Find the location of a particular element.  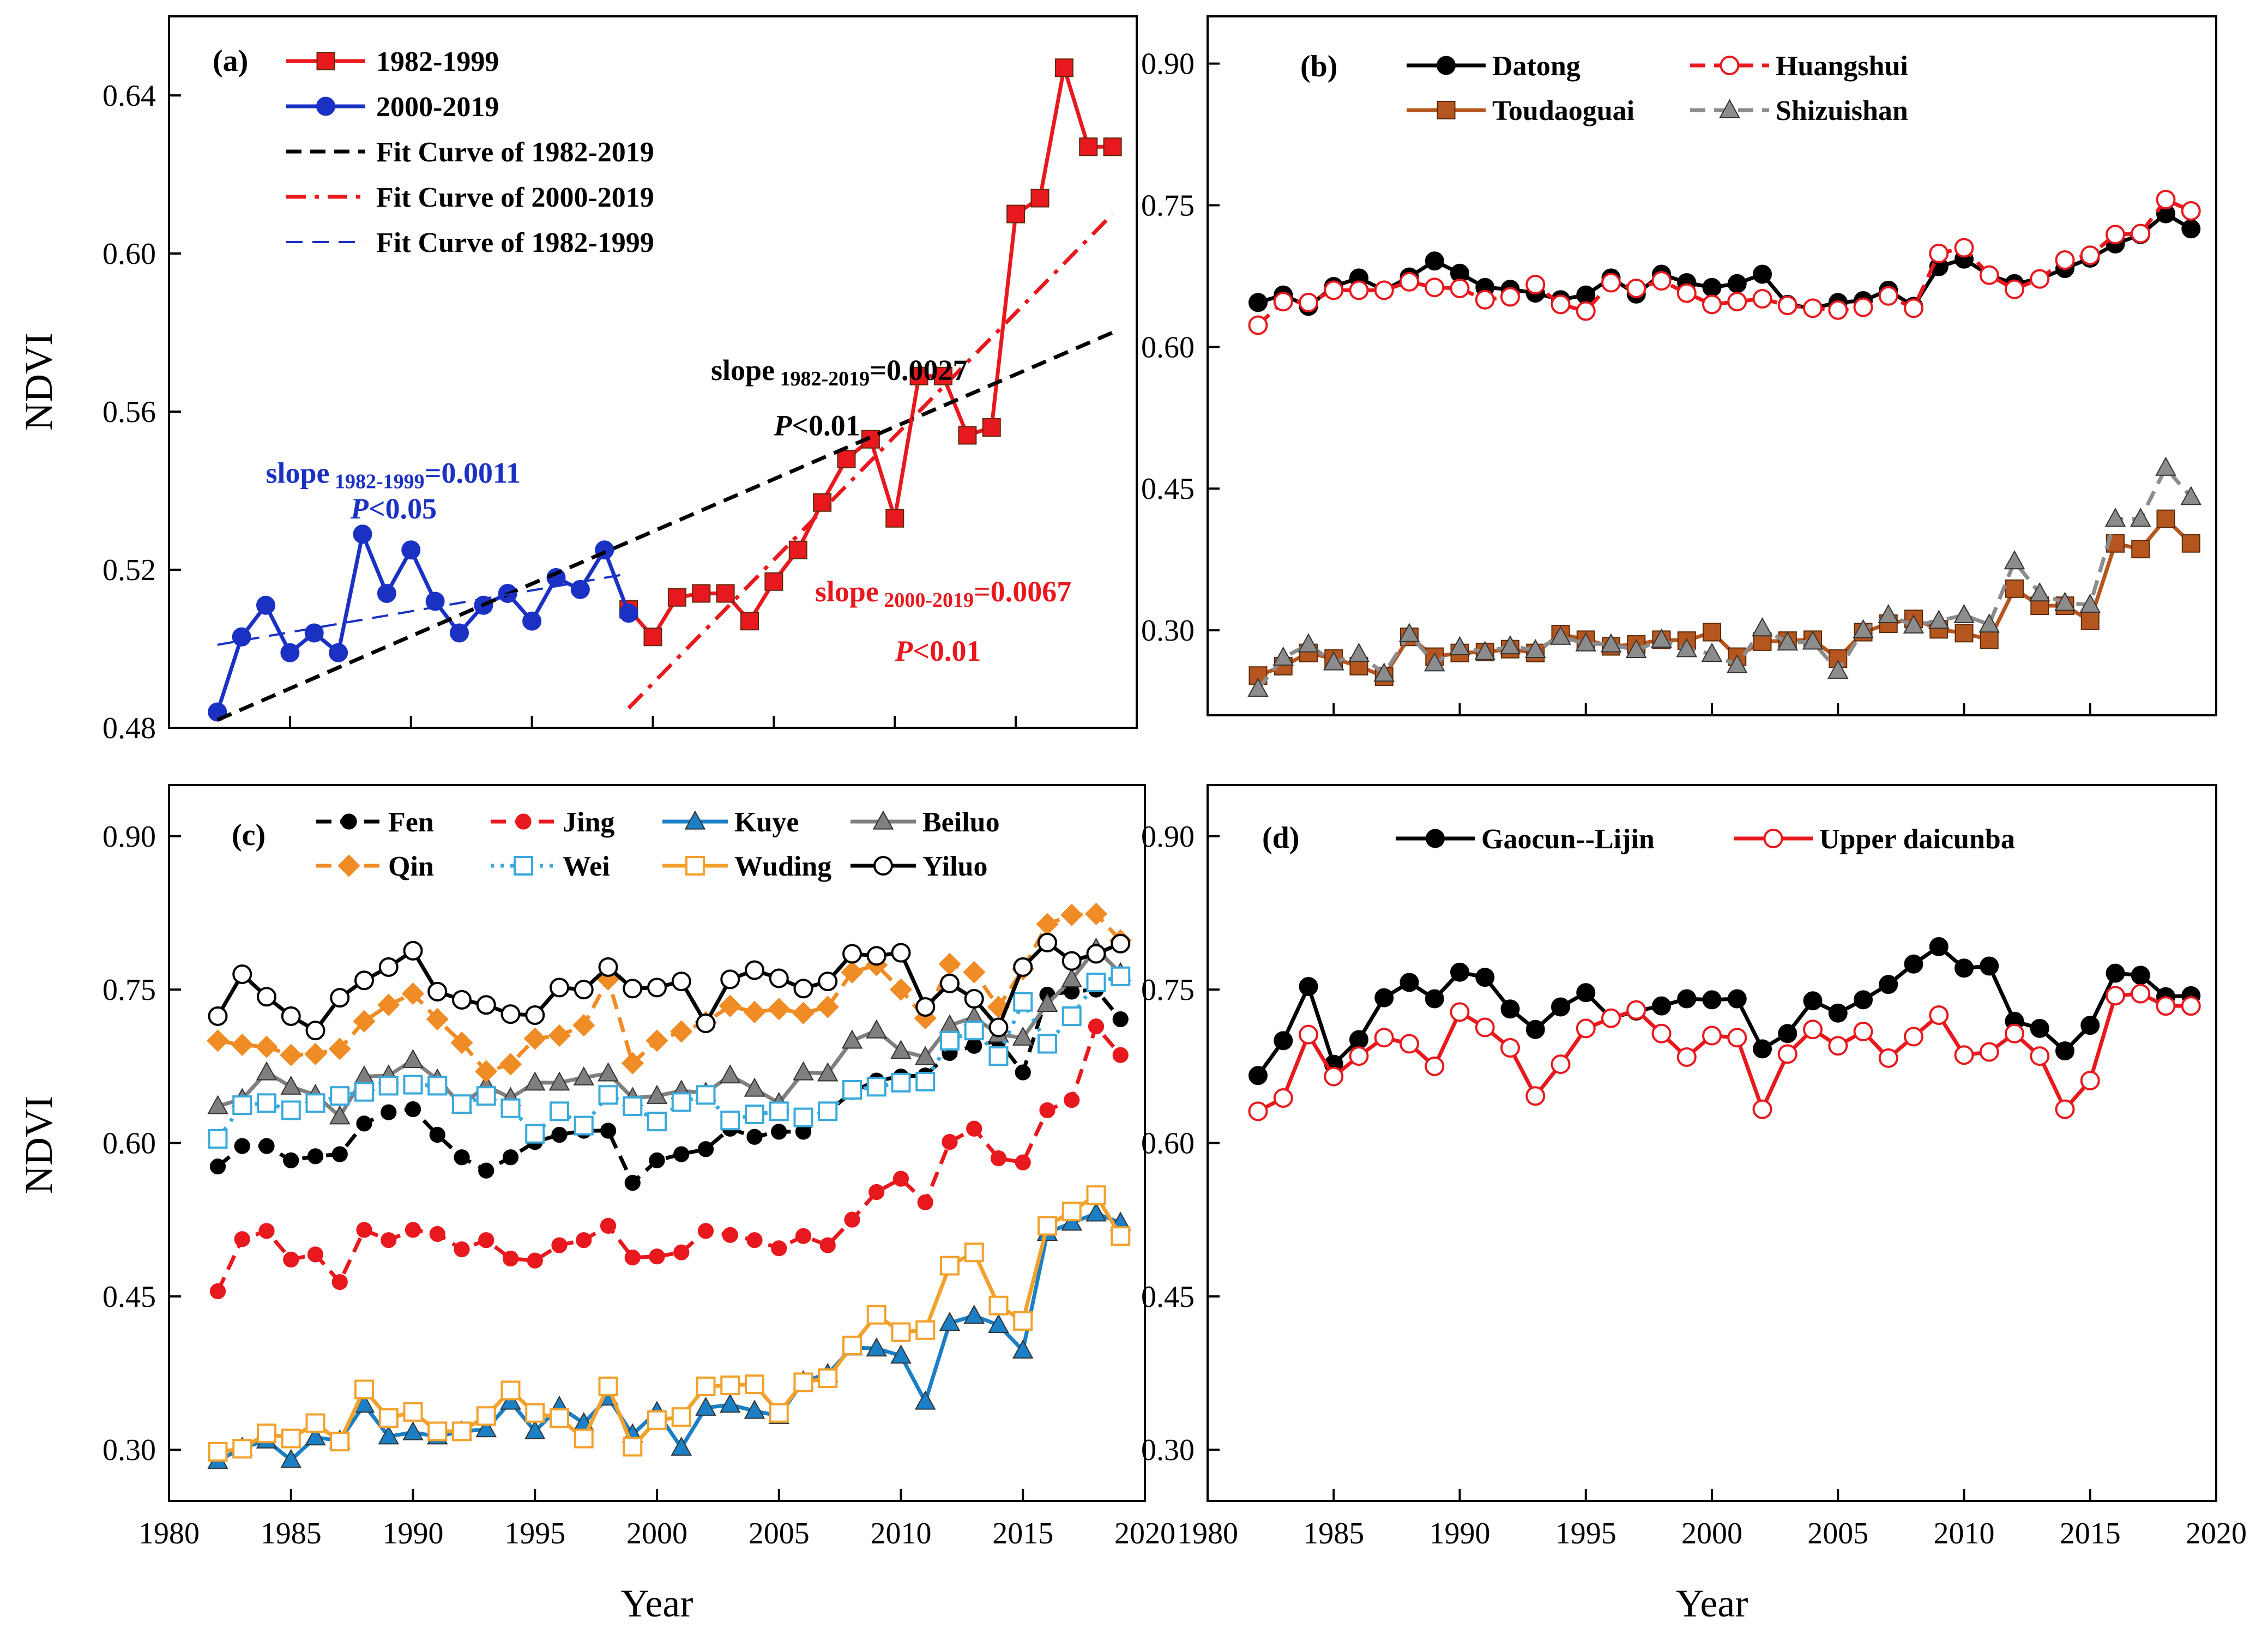

annotation: slope 1982-1999=0.0011 is located at coordinates (393, 475).